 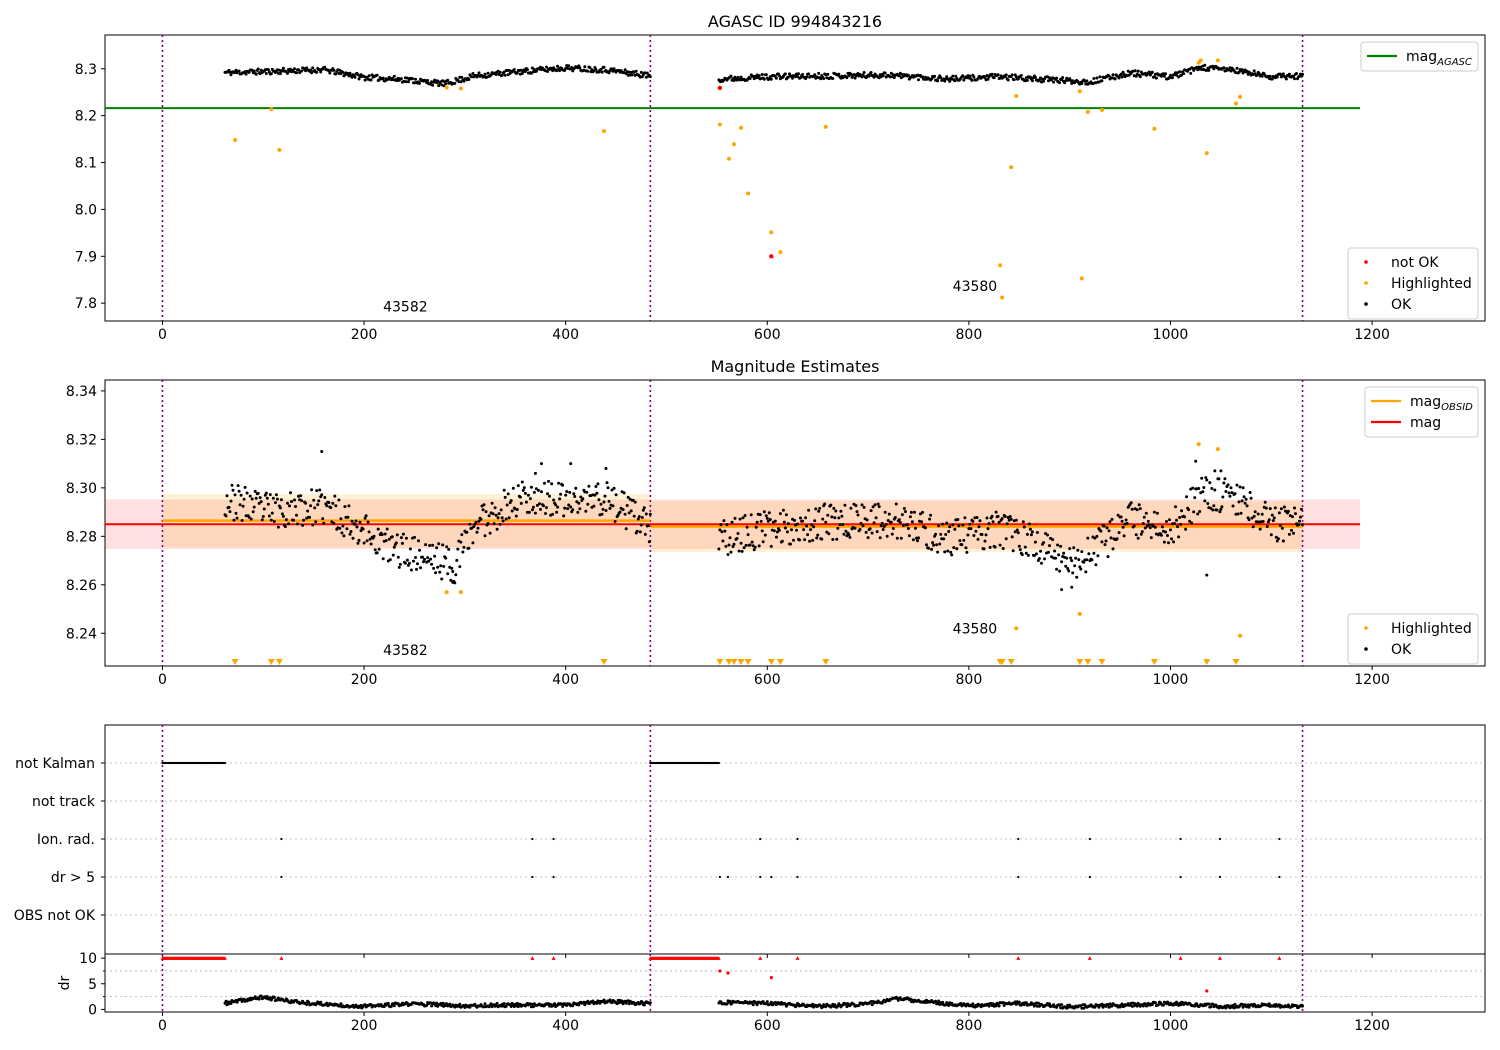 What do you see at coordinates (1219, 958) in the screenshot?
I see `capped-point` at bounding box center [1219, 958].